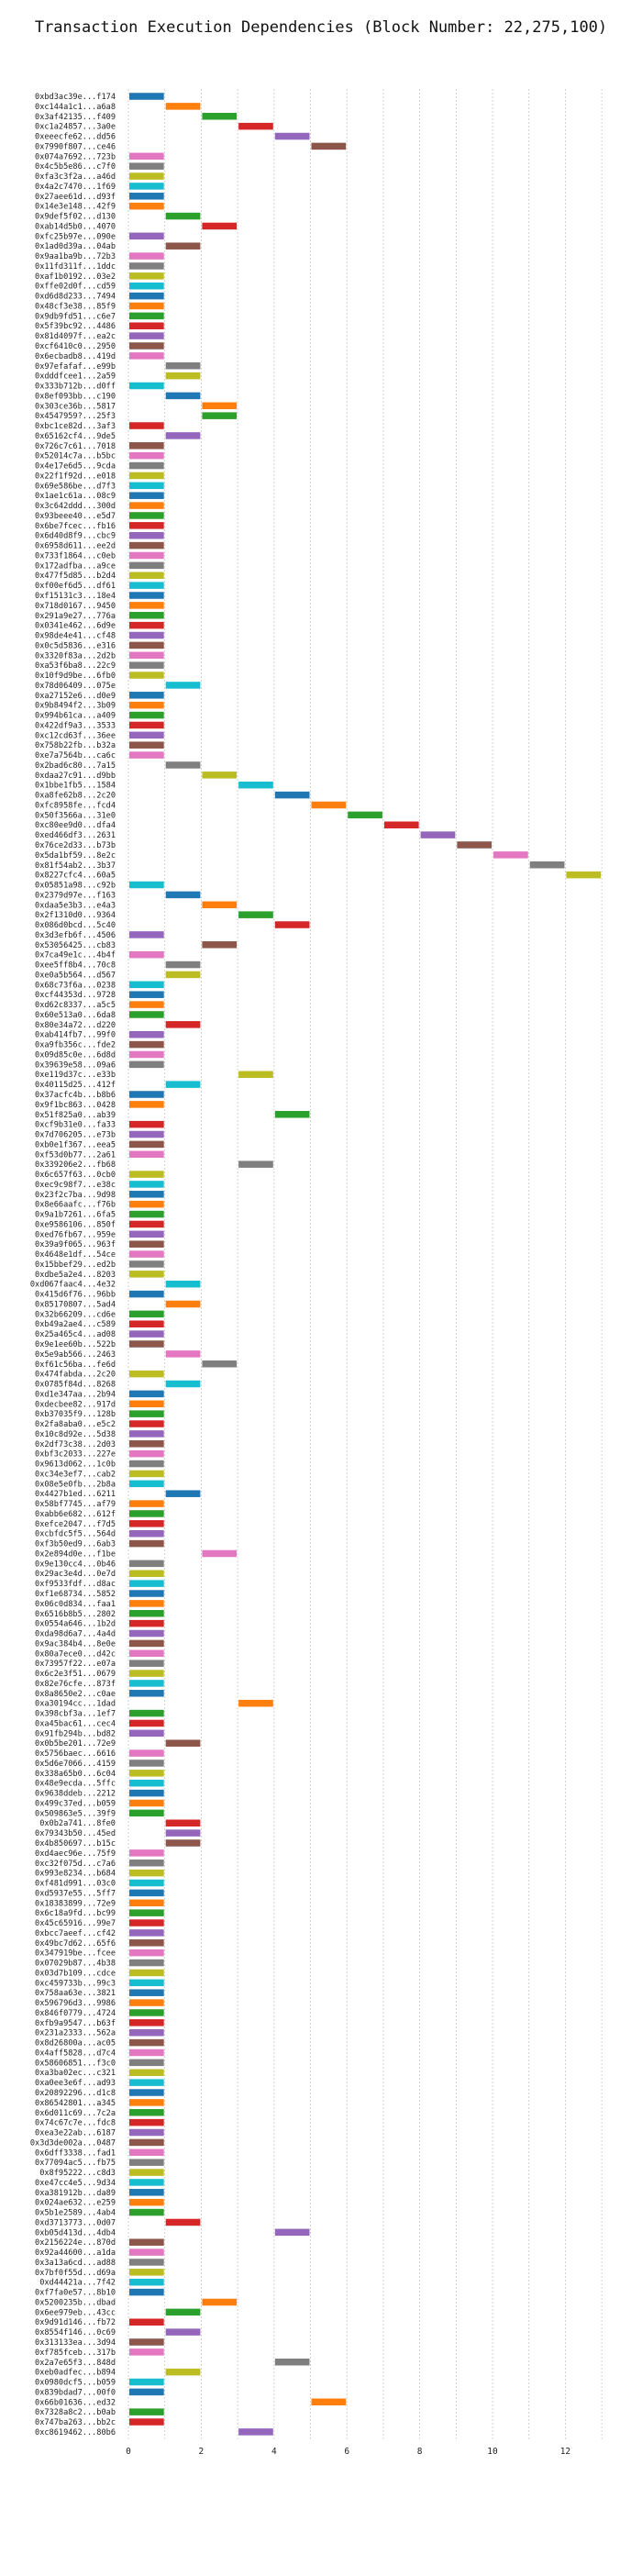 The image size is (642, 2576). Describe the element at coordinates (75, 1514) in the screenshot. I see `y-tick-label: 0xabb6e682...612f` at that location.